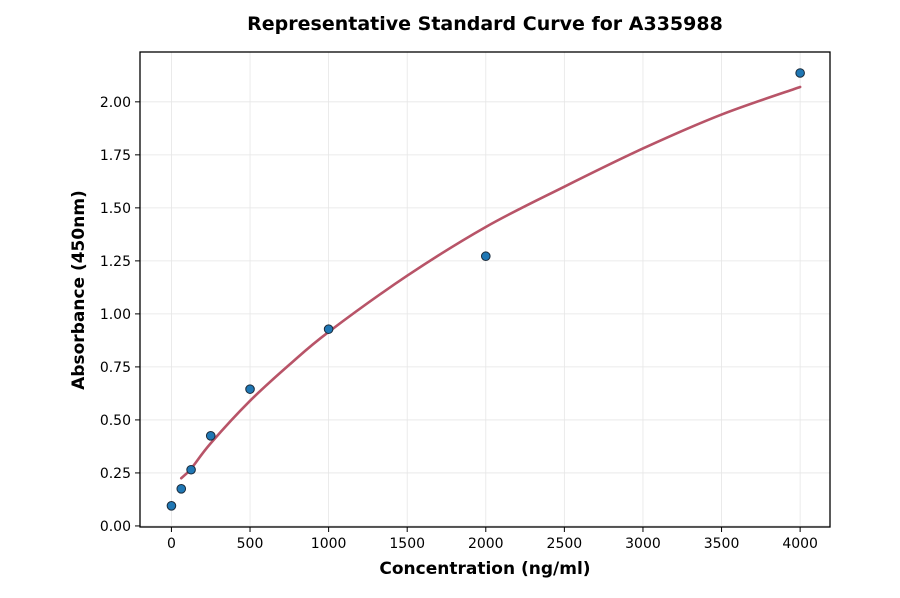 This screenshot has width=900, height=598. I want to click on y-tick-label: 1.75, so click(115, 156).